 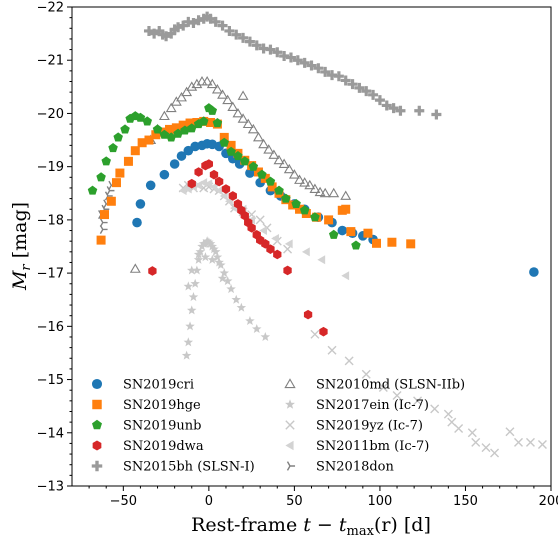 I want to click on legend-label: SN2018don, so click(x=355, y=467).